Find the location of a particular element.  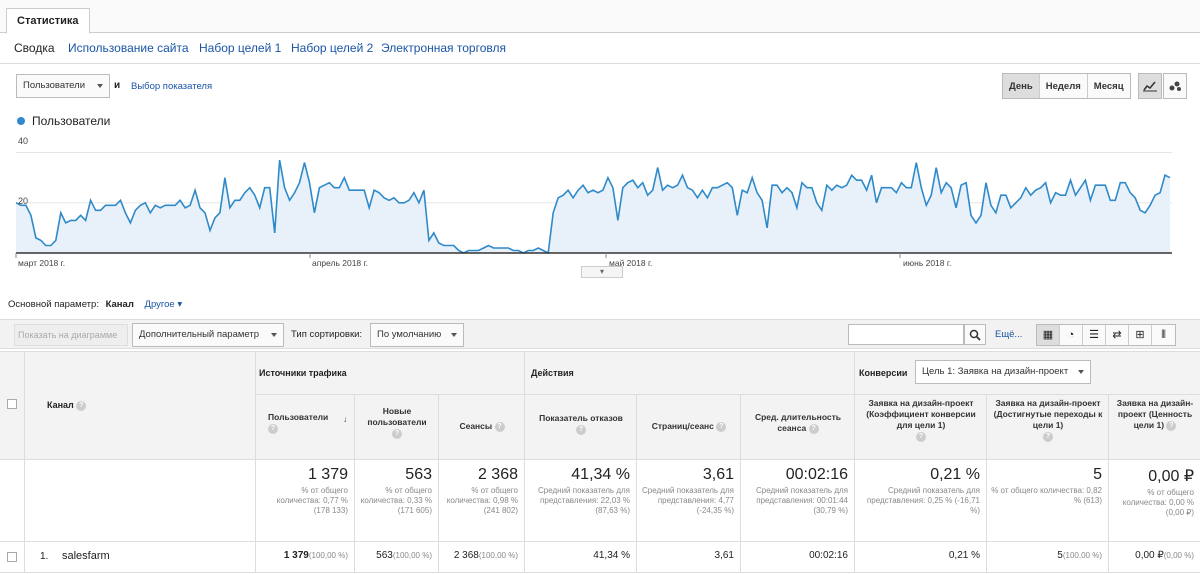

motion-chart-icon is located at coordinates (1175, 86).